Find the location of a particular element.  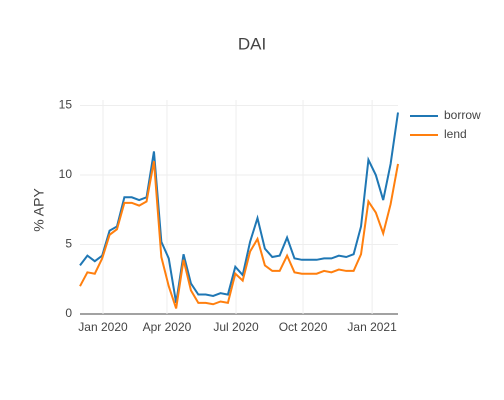

y-tick-label: 0 is located at coordinates (68, 313).